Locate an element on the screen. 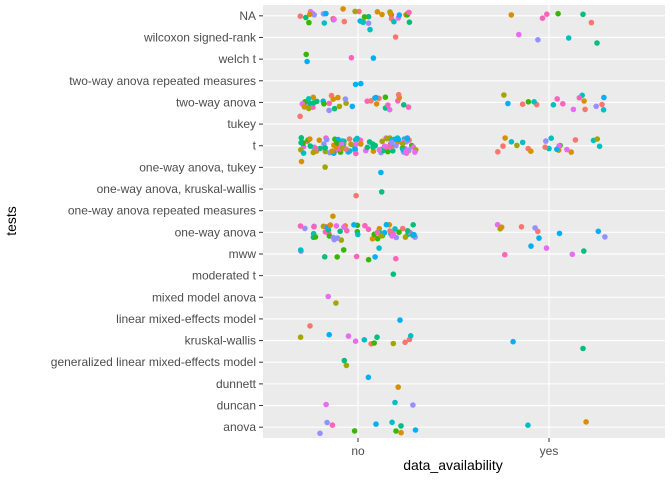  x-tick-label: no is located at coordinates (358, 451).